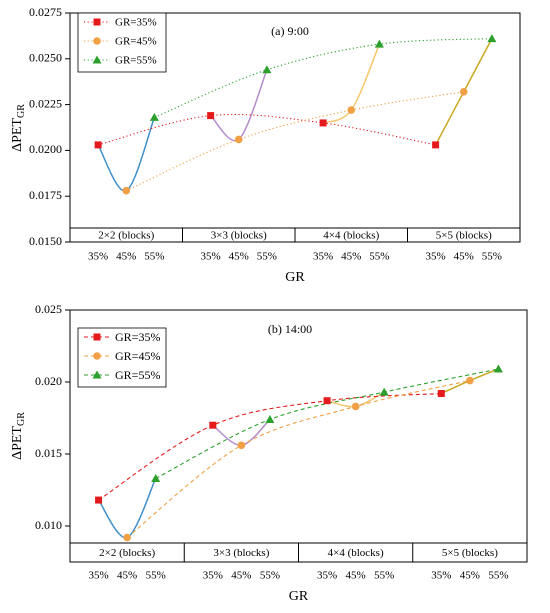 Image resolution: width=550 pixels, height=613 pixels. I want to click on y-axis-label: ΔPETGR, so click(18, 436).